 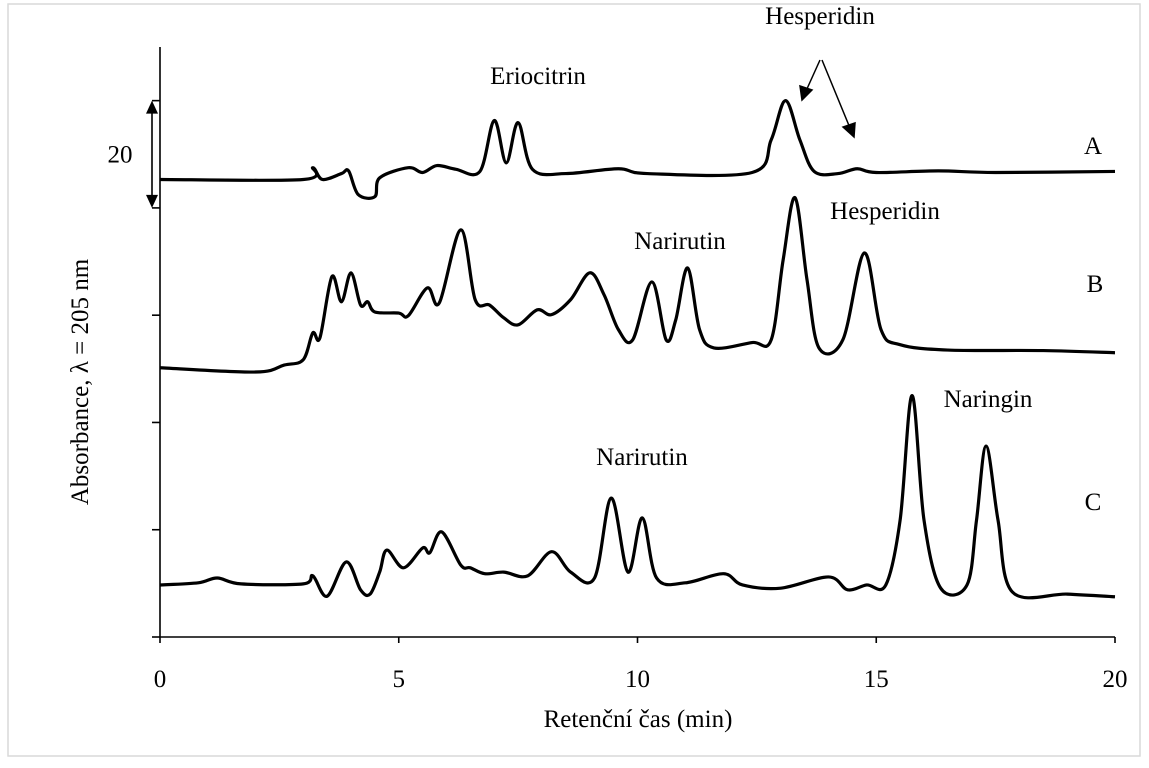 What do you see at coordinates (827, 99) in the screenshot?
I see `hesperidin-arrows` at bounding box center [827, 99].